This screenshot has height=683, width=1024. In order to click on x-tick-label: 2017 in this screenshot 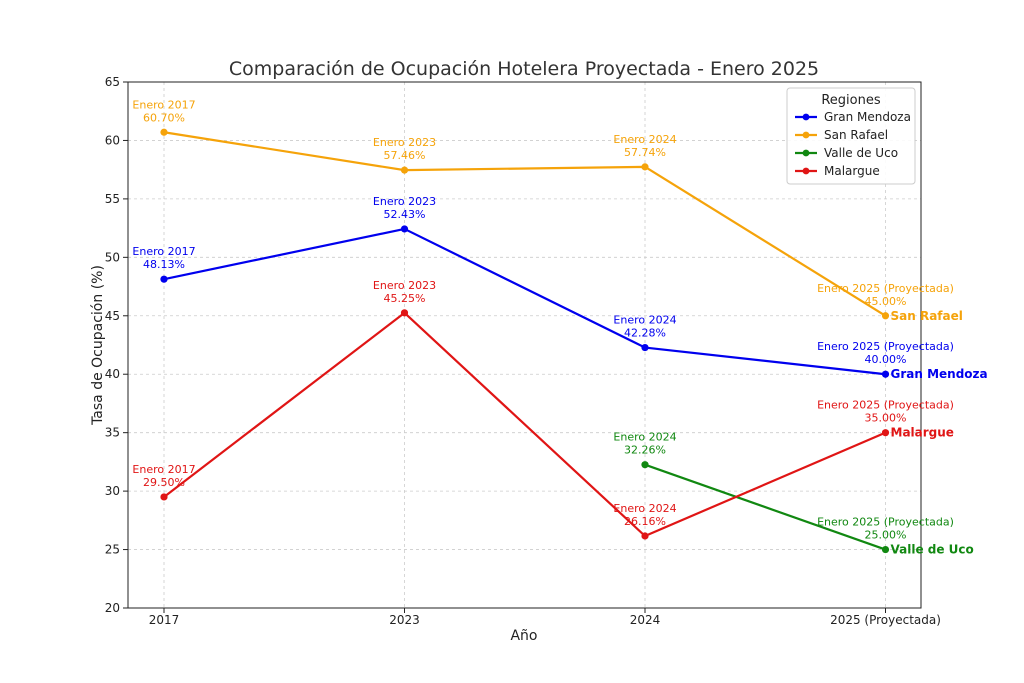, I will do `click(164, 620)`.